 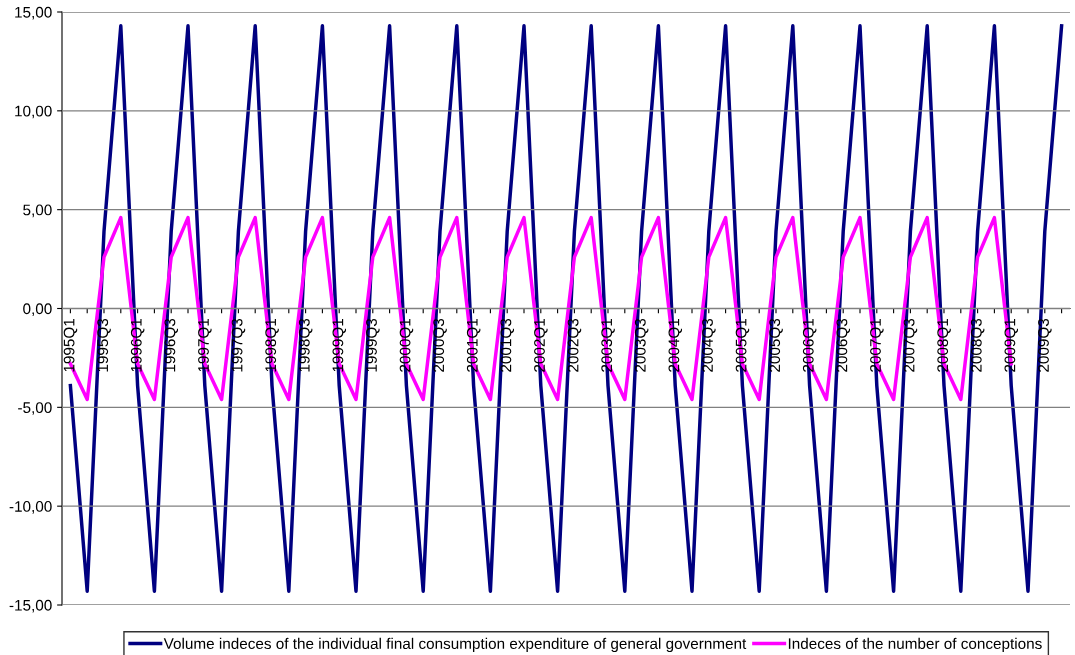 What do you see at coordinates (30, 606) in the screenshot?
I see `y-tick-label: -15,00` at bounding box center [30, 606].